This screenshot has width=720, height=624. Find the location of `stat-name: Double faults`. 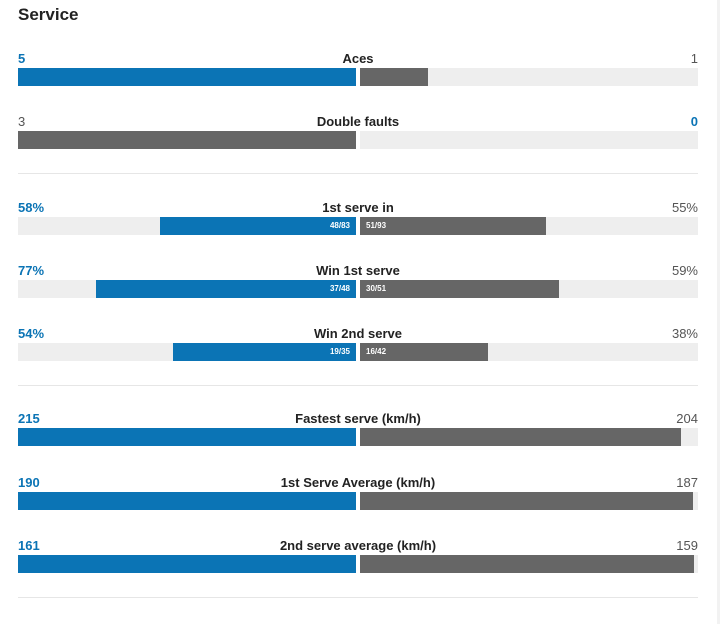

stat-name: Double faults is located at coordinates (358, 121).